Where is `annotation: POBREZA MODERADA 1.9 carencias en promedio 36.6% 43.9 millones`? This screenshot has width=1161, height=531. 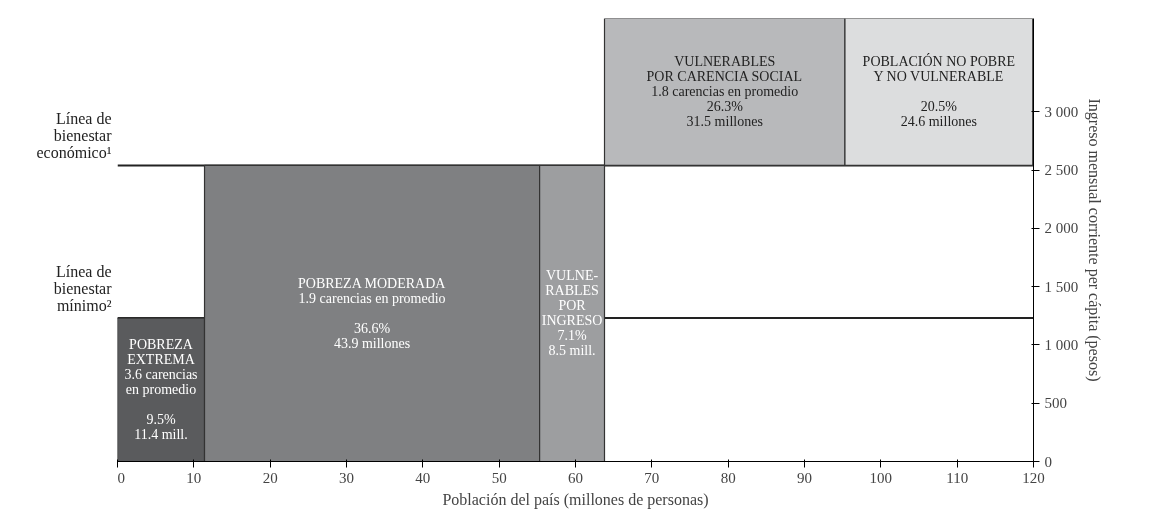
annotation: POBREZA MODERADA 1.9 carencias en promedio 36.6% 43.9 millones is located at coordinates (372, 313).